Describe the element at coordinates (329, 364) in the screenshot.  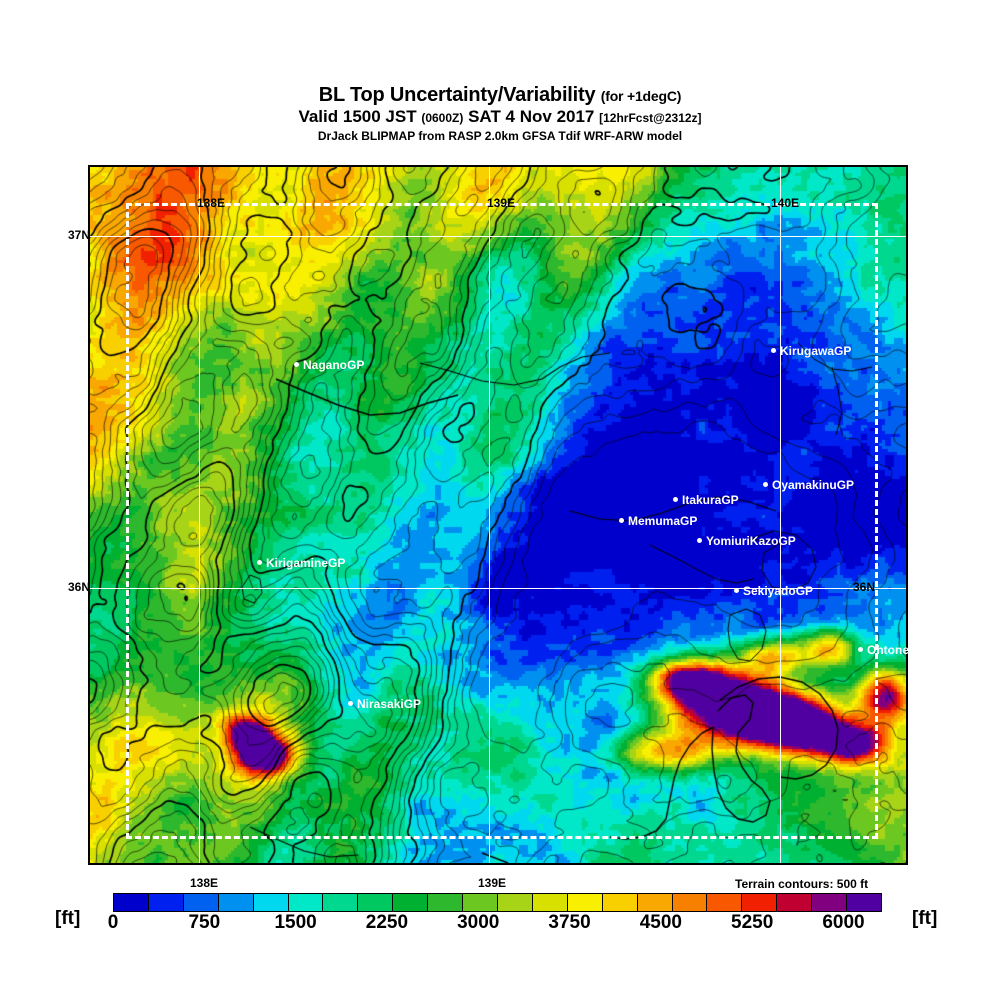
I see `station-marker-naganogp: NaganoGP` at that location.